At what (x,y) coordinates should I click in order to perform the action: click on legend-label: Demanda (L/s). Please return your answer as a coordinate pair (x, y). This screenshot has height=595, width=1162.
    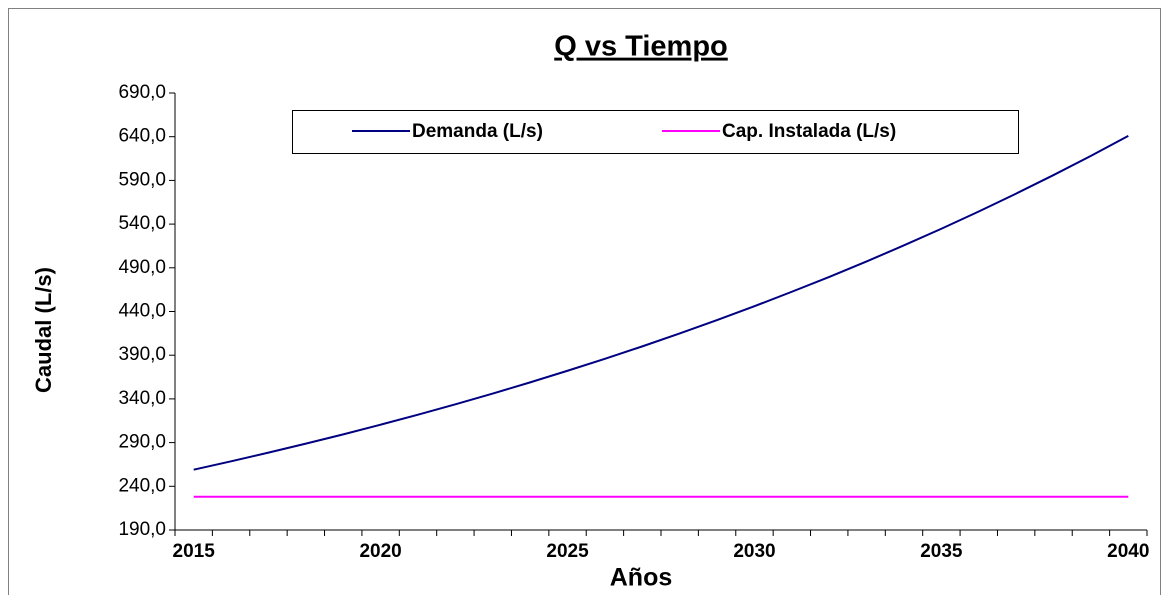
    Looking at the image, I should click on (477, 131).